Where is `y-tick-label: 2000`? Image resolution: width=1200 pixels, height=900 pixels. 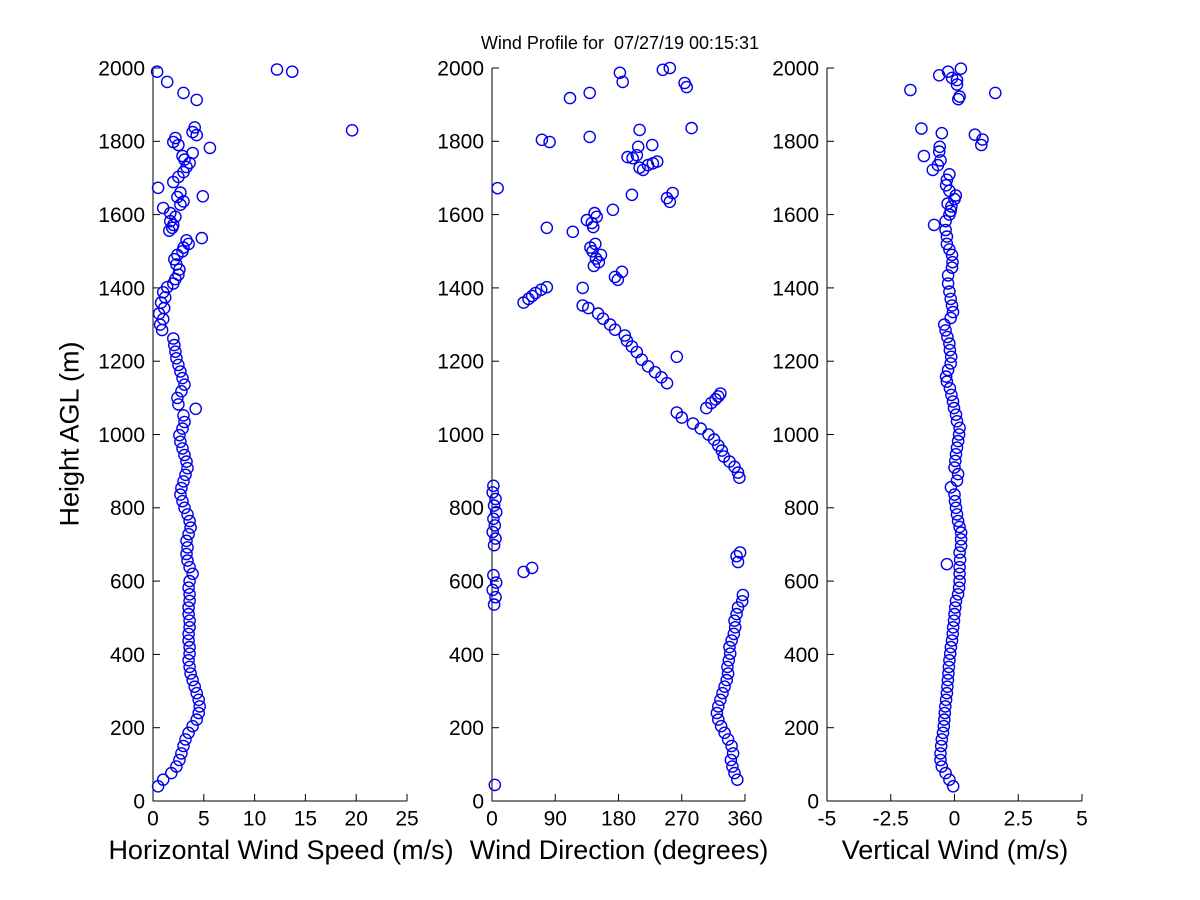 y-tick-label: 2000 is located at coordinates (460, 68).